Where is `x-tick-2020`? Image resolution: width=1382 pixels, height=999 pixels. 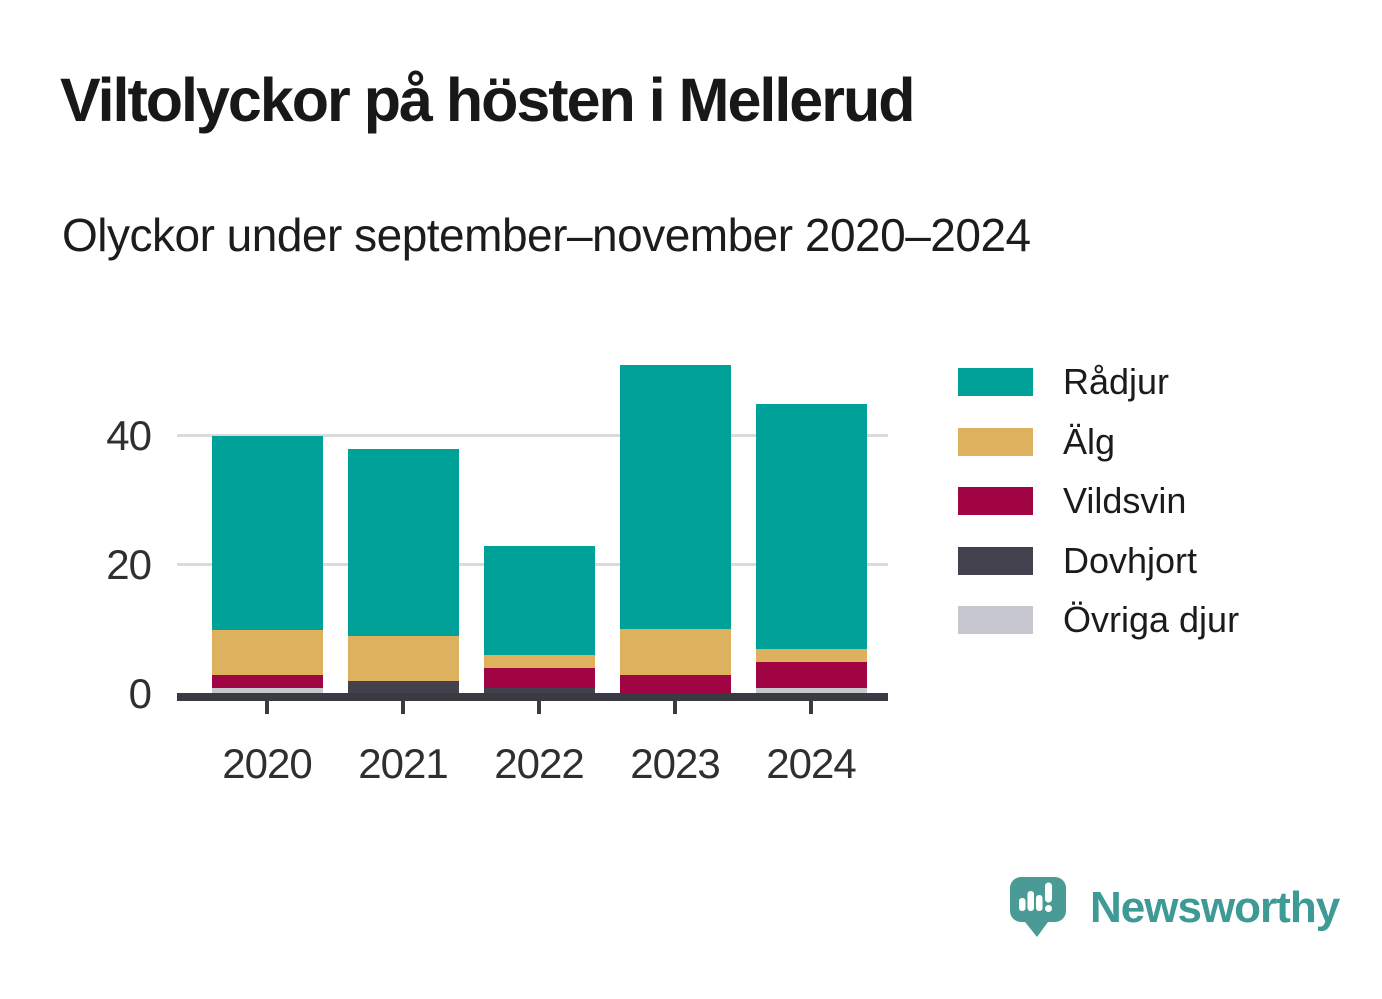 x-tick-2020 is located at coordinates (267, 707).